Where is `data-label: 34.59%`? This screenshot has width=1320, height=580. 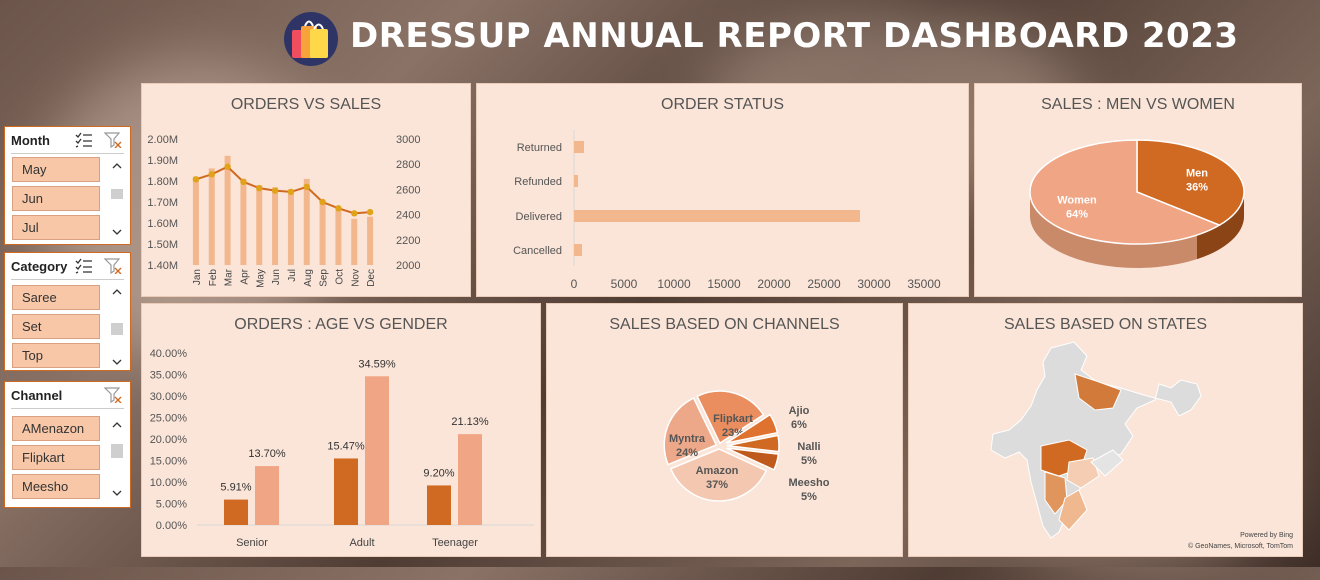 data-label: 34.59% is located at coordinates (377, 364).